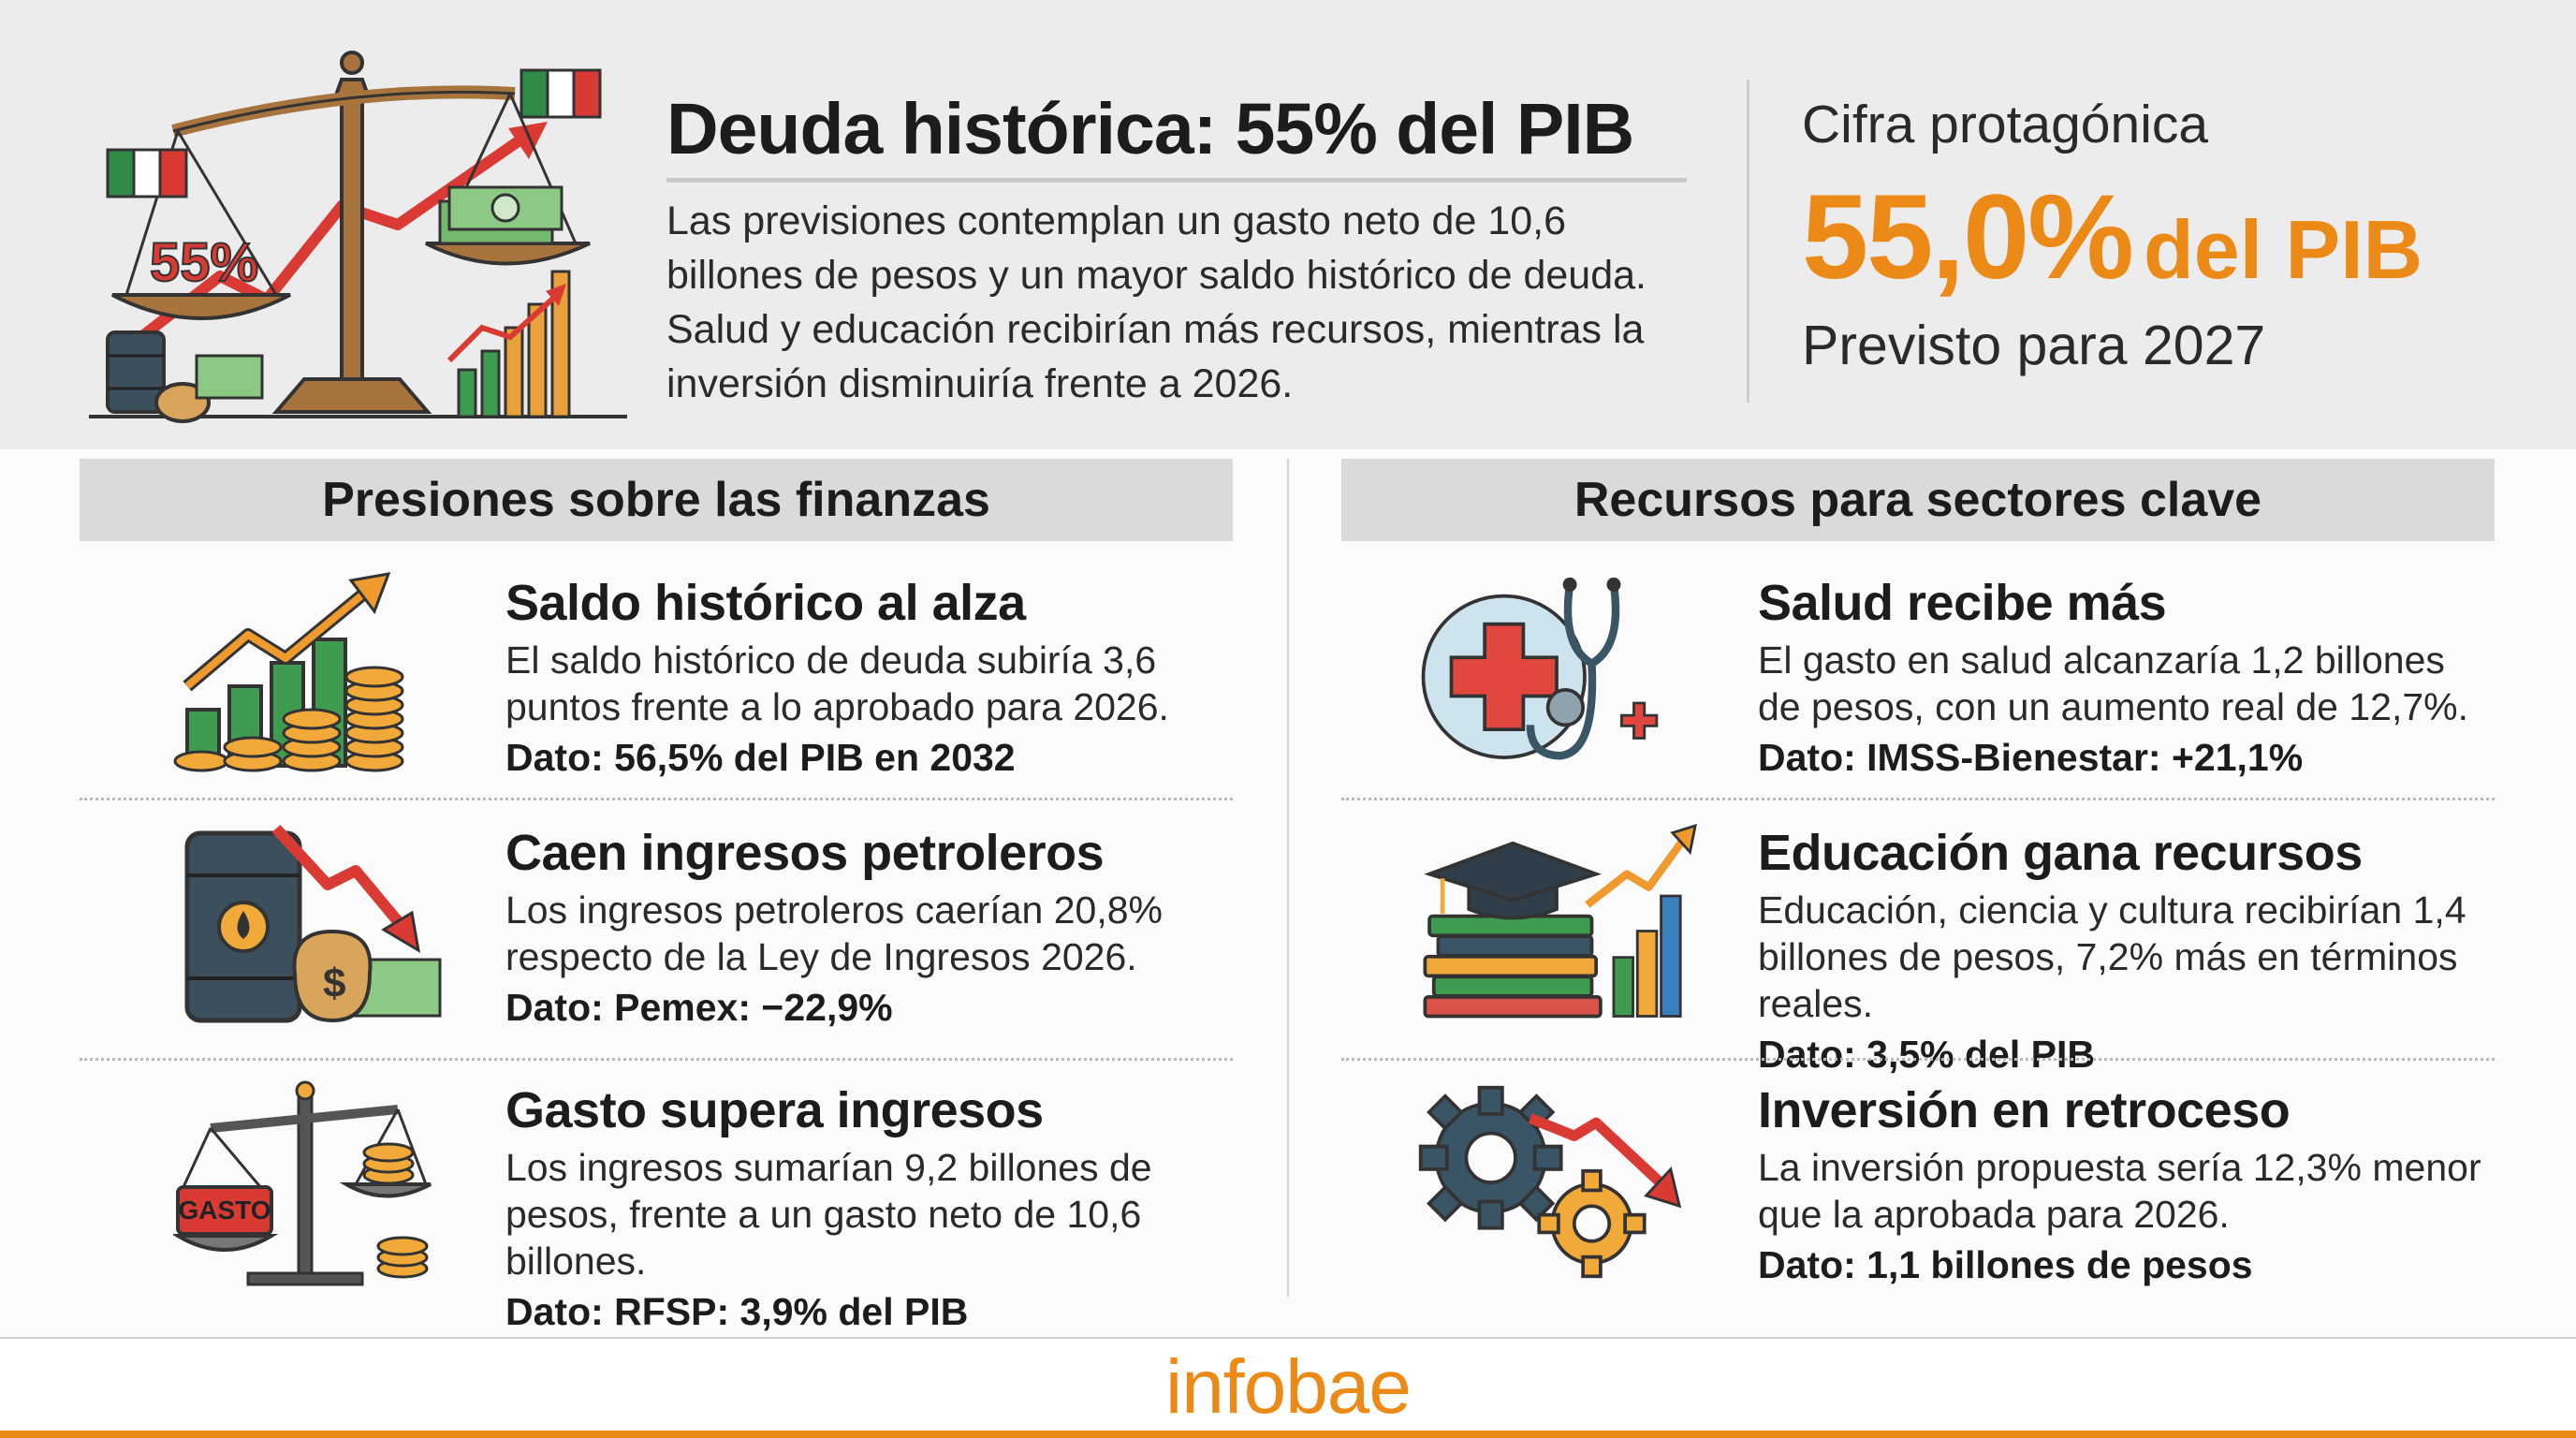 The image size is (2576, 1438). Describe the element at coordinates (805, 853) in the screenshot. I see `item-title: Caen ingresos petroleros` at that location.